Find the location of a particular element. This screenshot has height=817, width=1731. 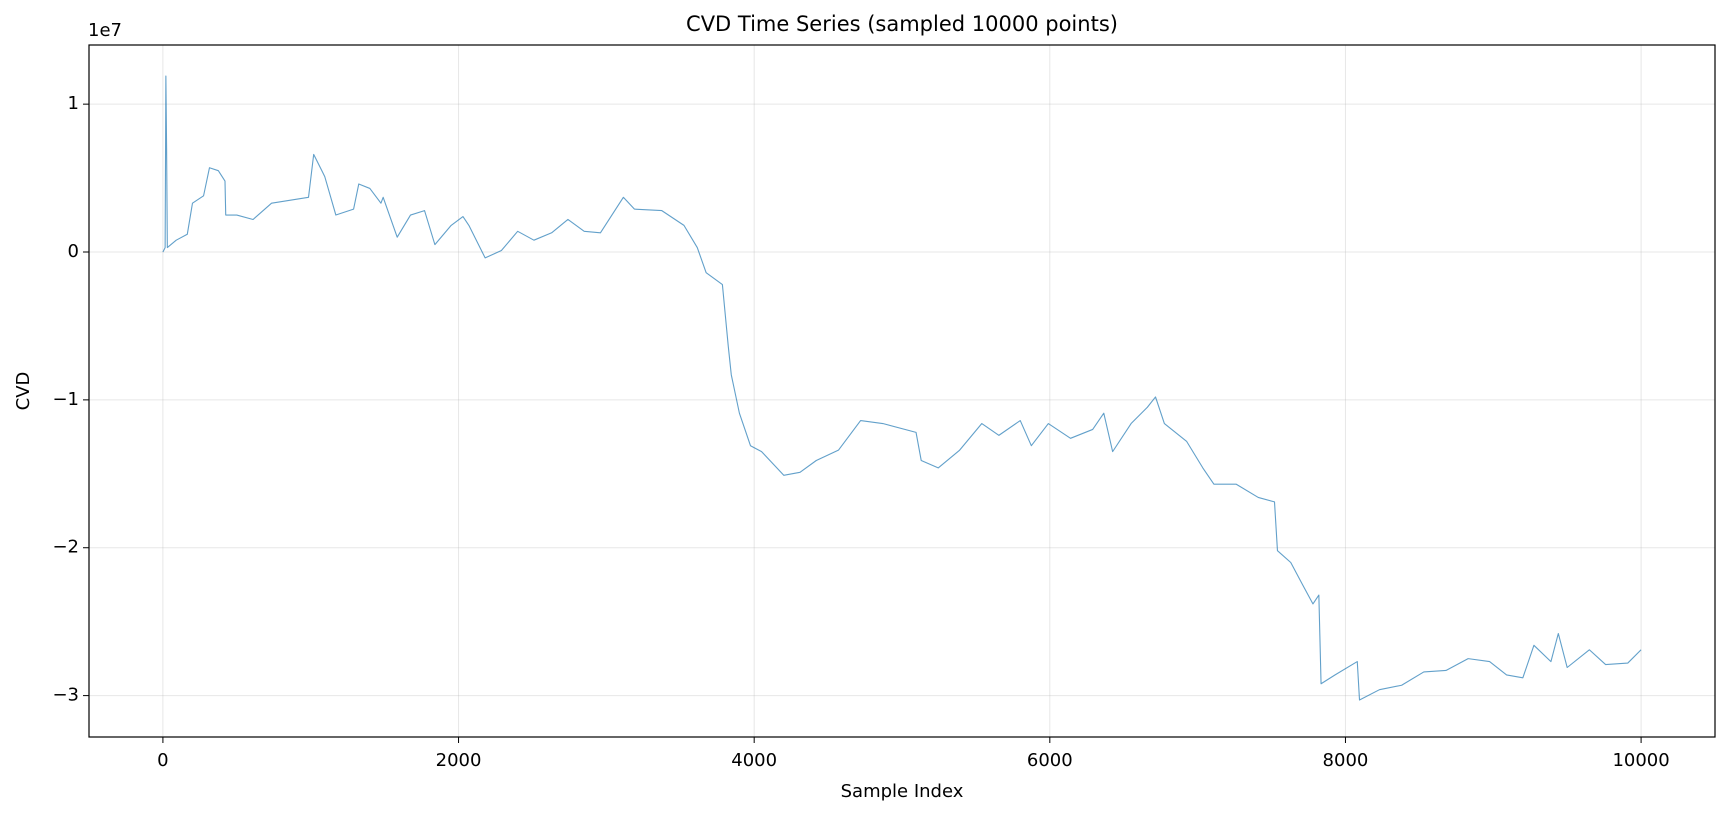

y-tick-label: −1 is located at coordinates (65, 399).